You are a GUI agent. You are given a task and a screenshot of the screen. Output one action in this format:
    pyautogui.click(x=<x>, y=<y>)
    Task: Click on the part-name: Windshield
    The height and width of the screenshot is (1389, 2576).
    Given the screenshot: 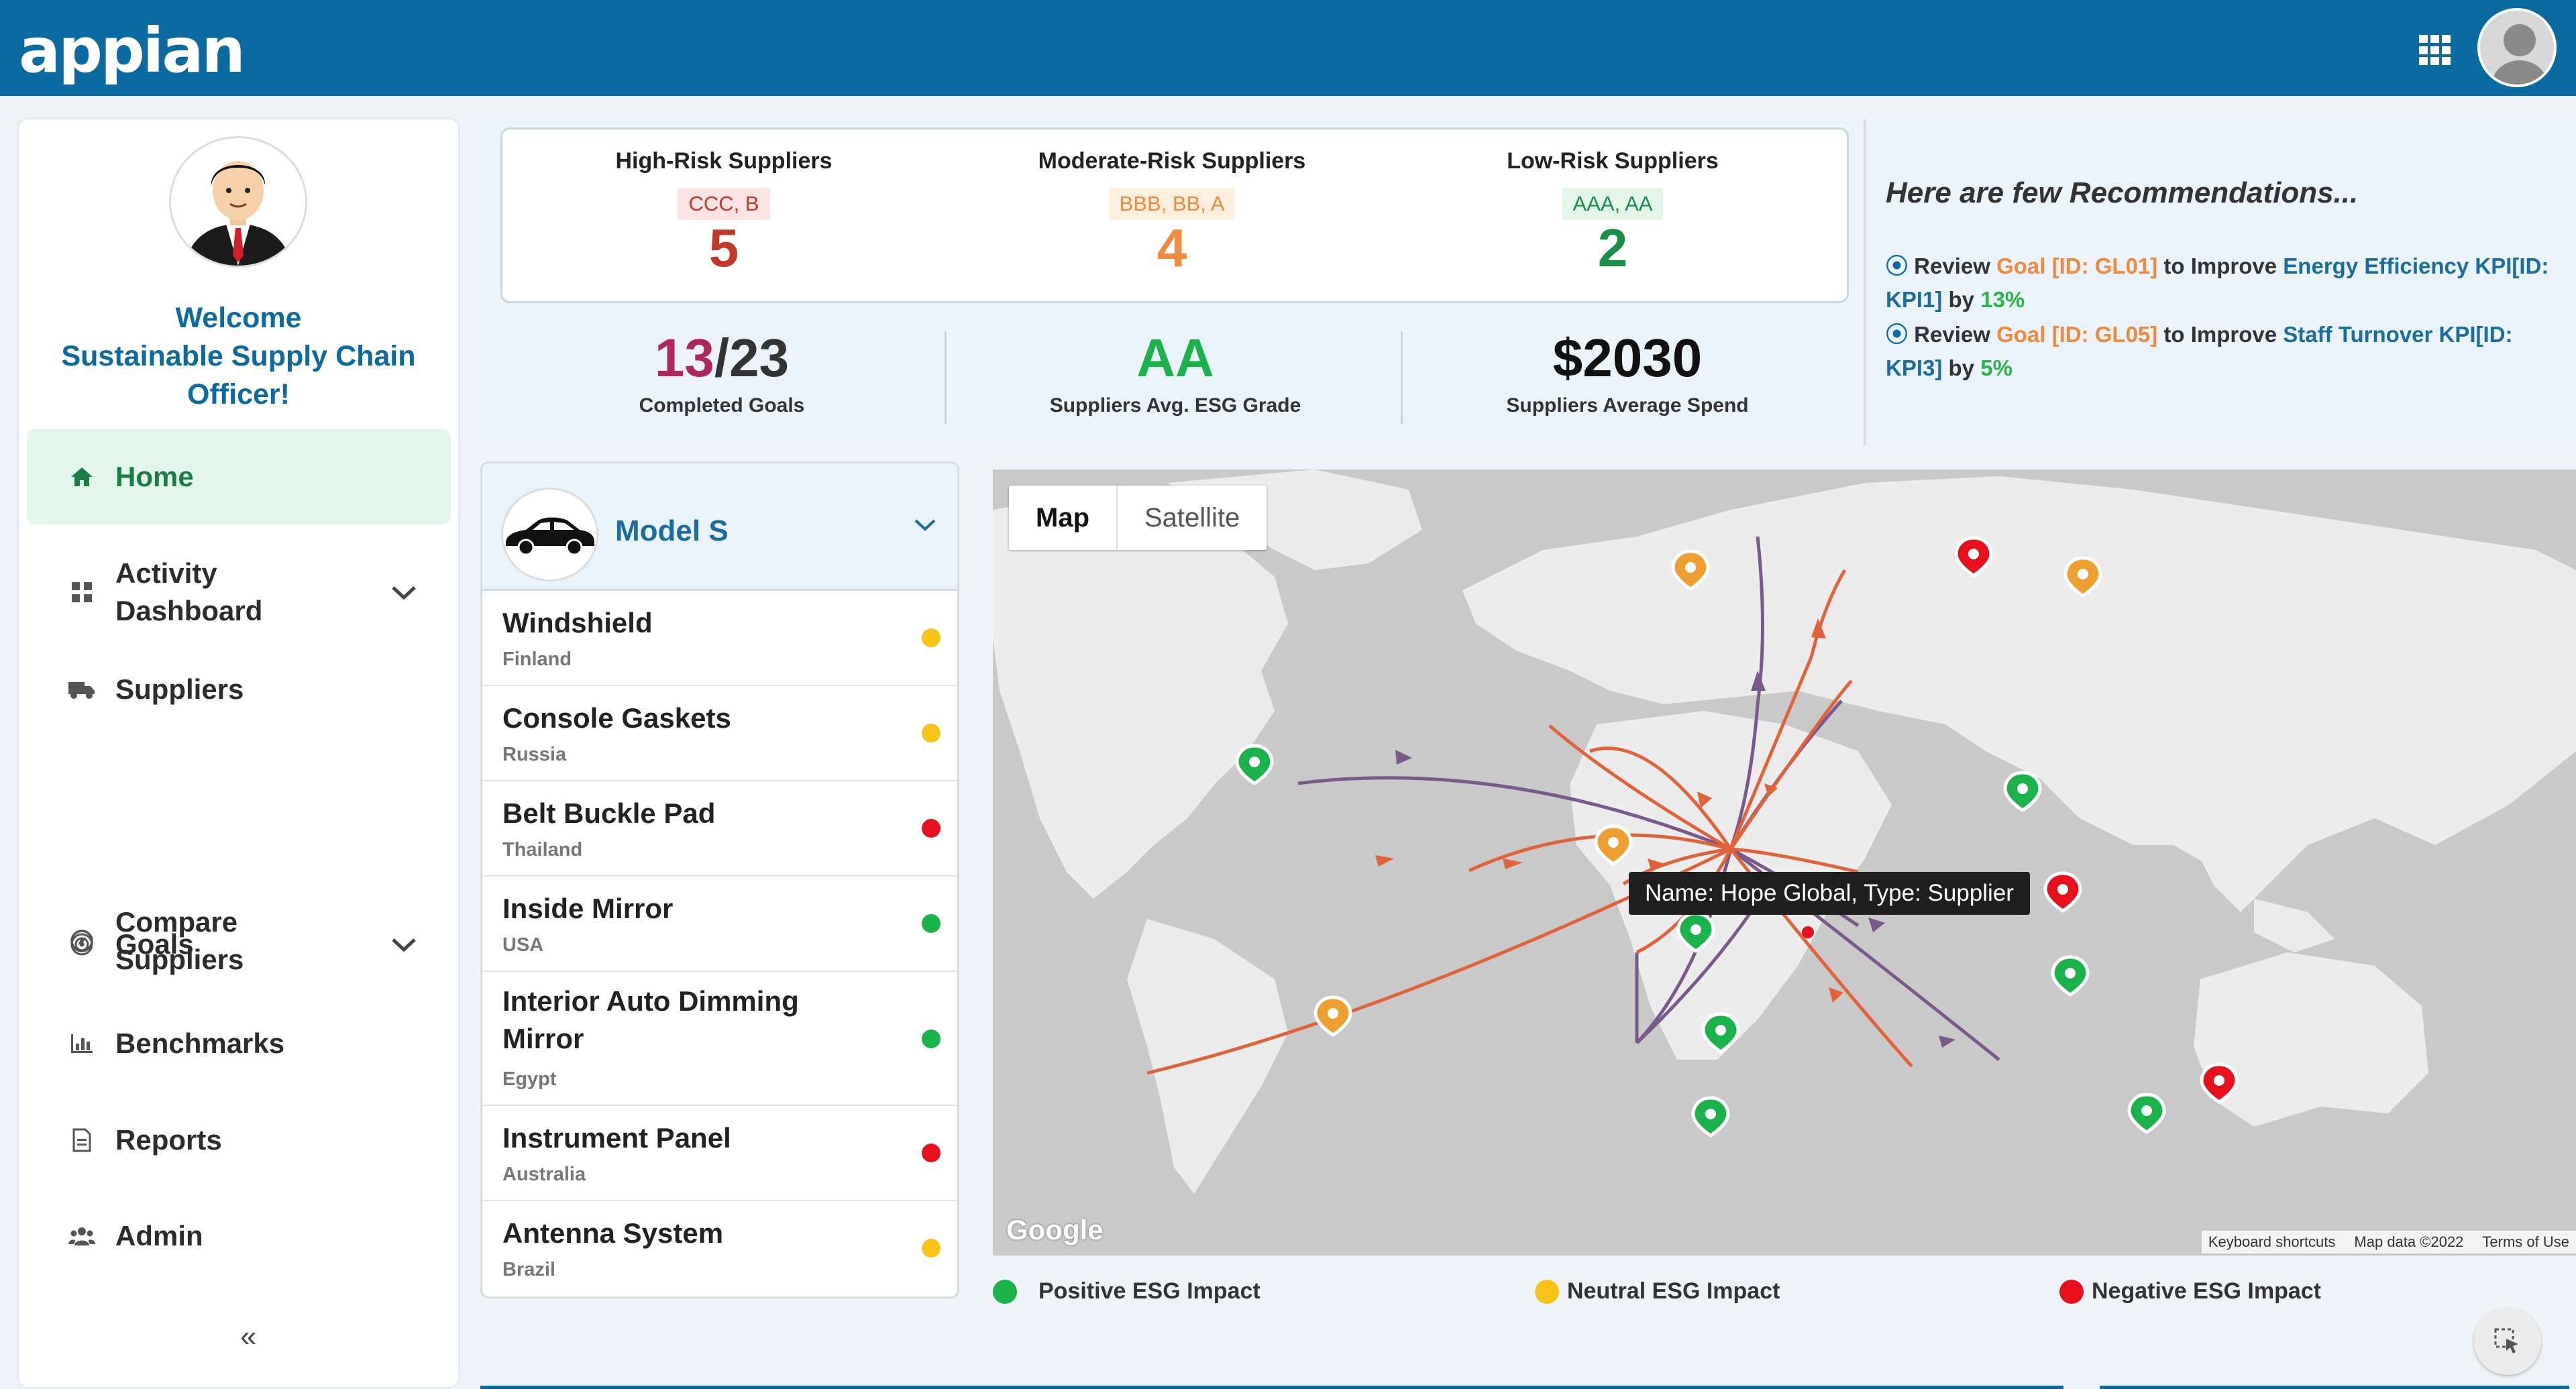 What is the action you would take?
    pyautogui.click(x=577, y=622)
    